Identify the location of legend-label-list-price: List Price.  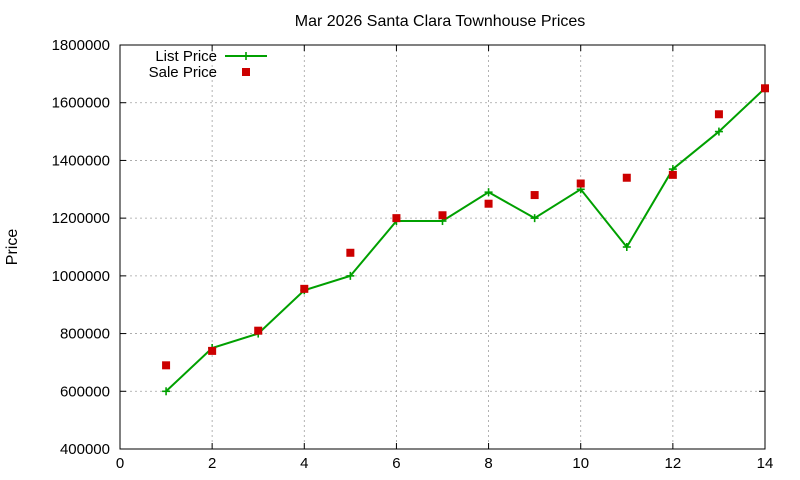
(186, 56).